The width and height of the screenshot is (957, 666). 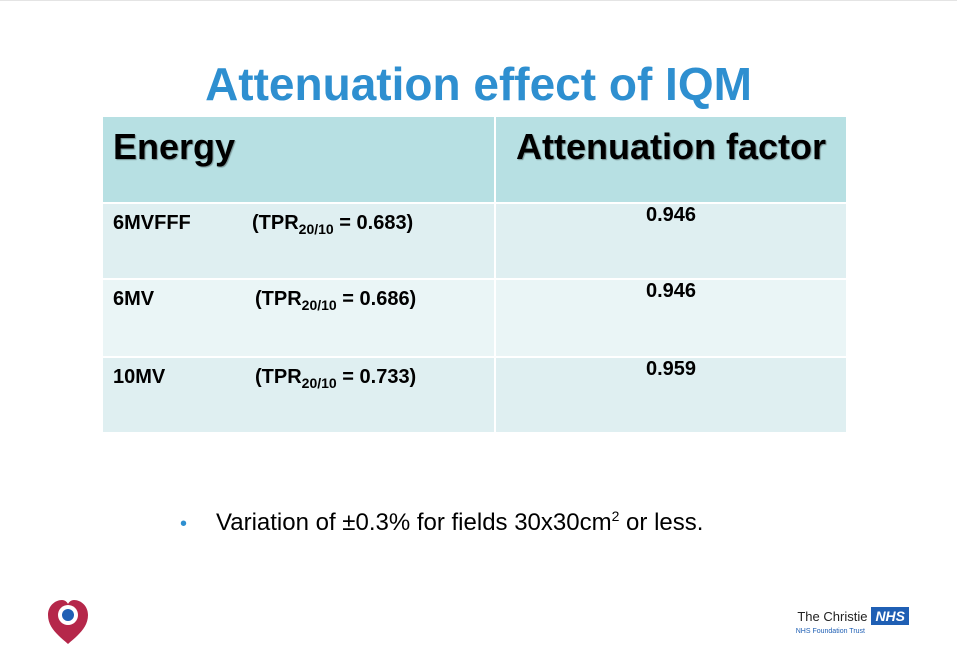 I want to click on org-name: The Christie, so click(x=832, y=616).